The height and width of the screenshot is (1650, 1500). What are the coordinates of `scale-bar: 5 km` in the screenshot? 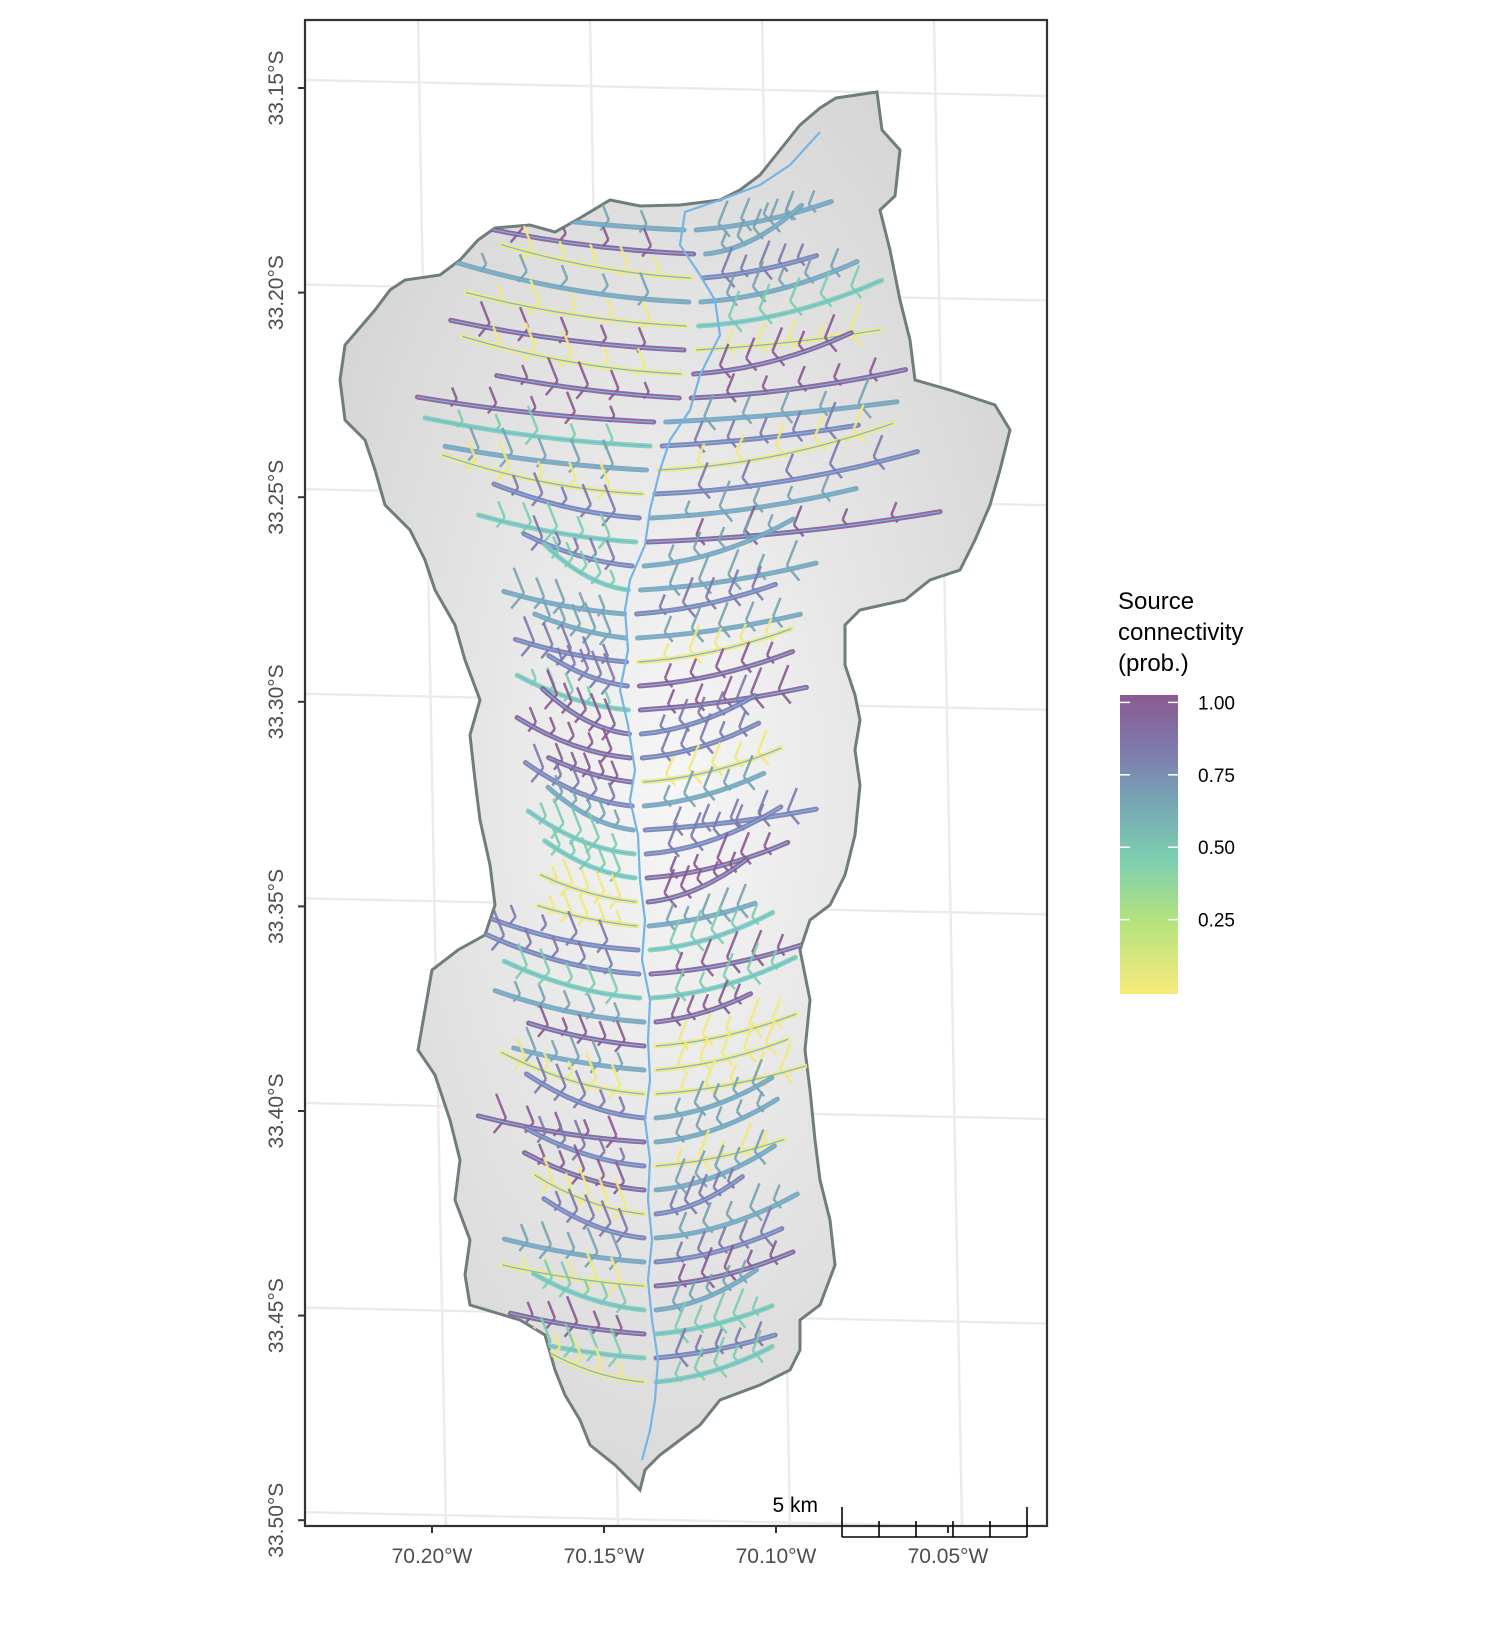 It's located at (900, 1516).